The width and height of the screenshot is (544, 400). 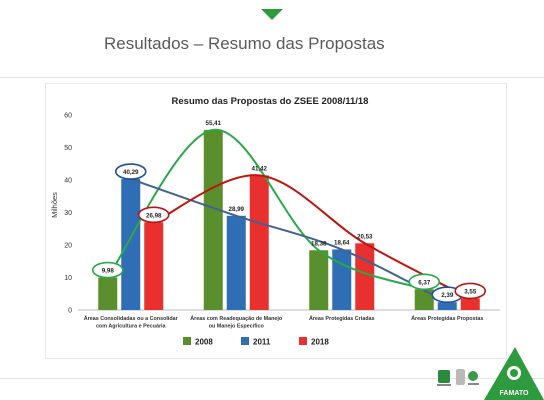 I want to click on triangle-down-icon, so click(x=272, y=14).